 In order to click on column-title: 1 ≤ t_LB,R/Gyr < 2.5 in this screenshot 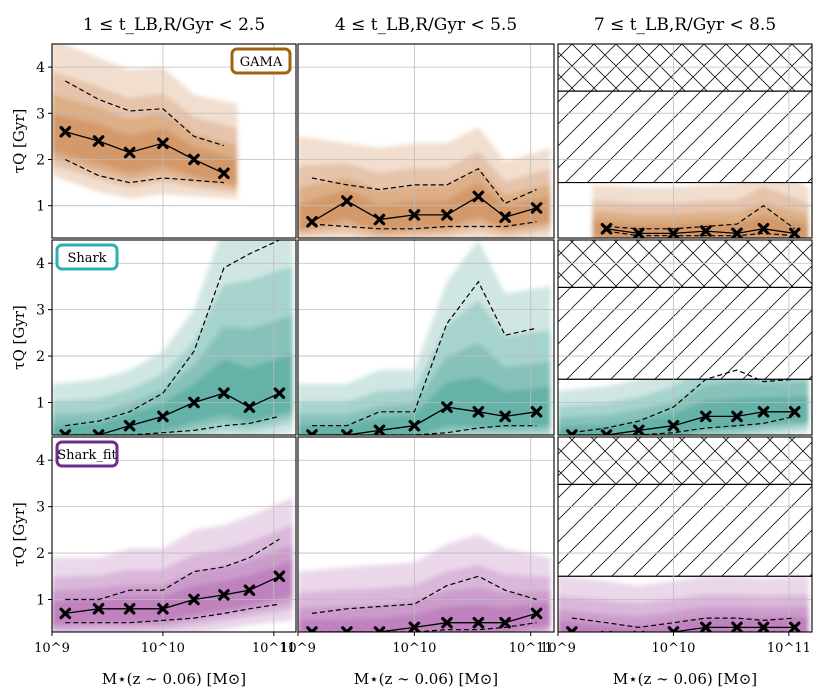, I will do `click(174, 25)`.